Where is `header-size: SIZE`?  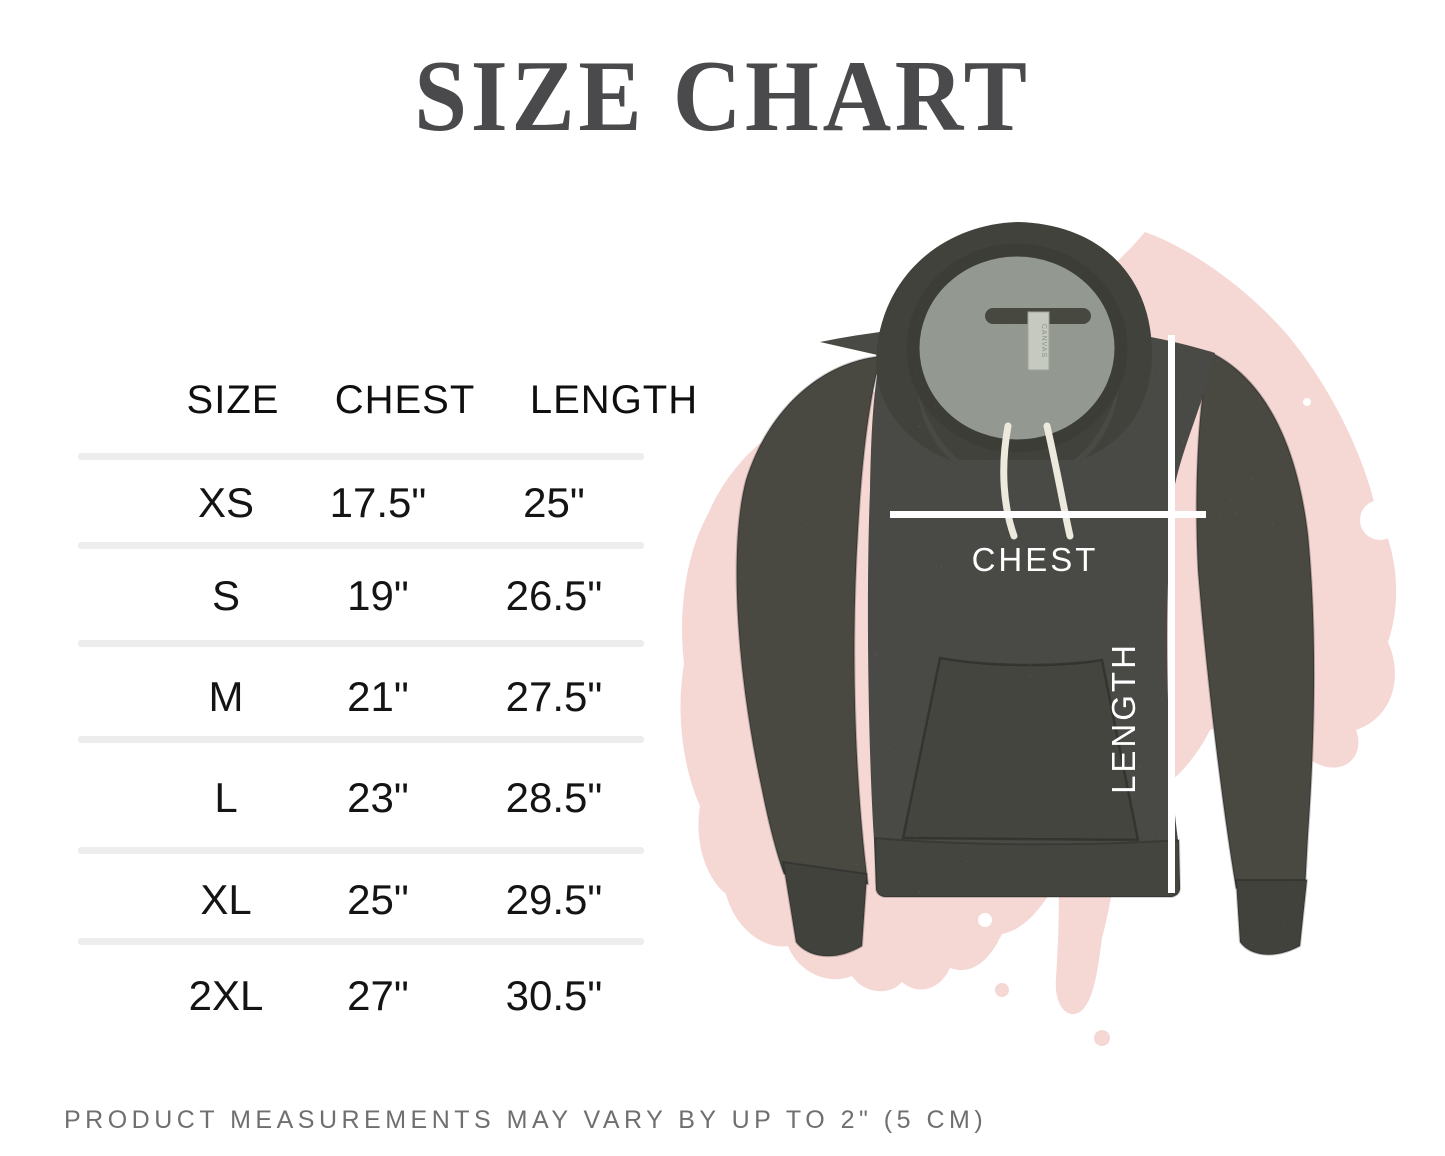 header-size: SIZE is located at coordinates (233, 400).